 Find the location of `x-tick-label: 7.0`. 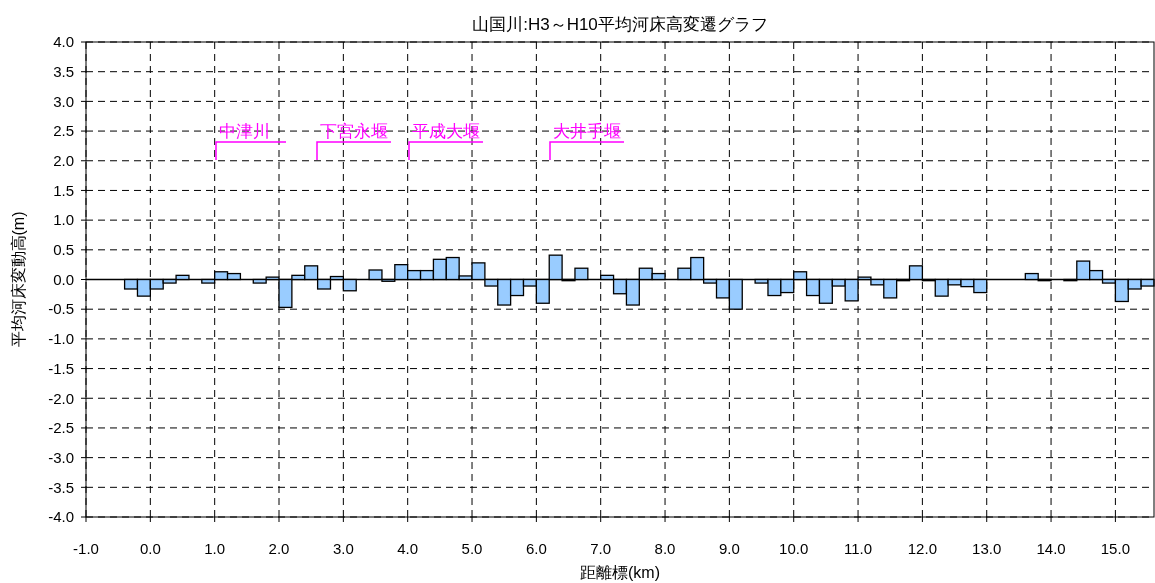

x-tick-label: 7.0 is located at coordinates (601, 548).